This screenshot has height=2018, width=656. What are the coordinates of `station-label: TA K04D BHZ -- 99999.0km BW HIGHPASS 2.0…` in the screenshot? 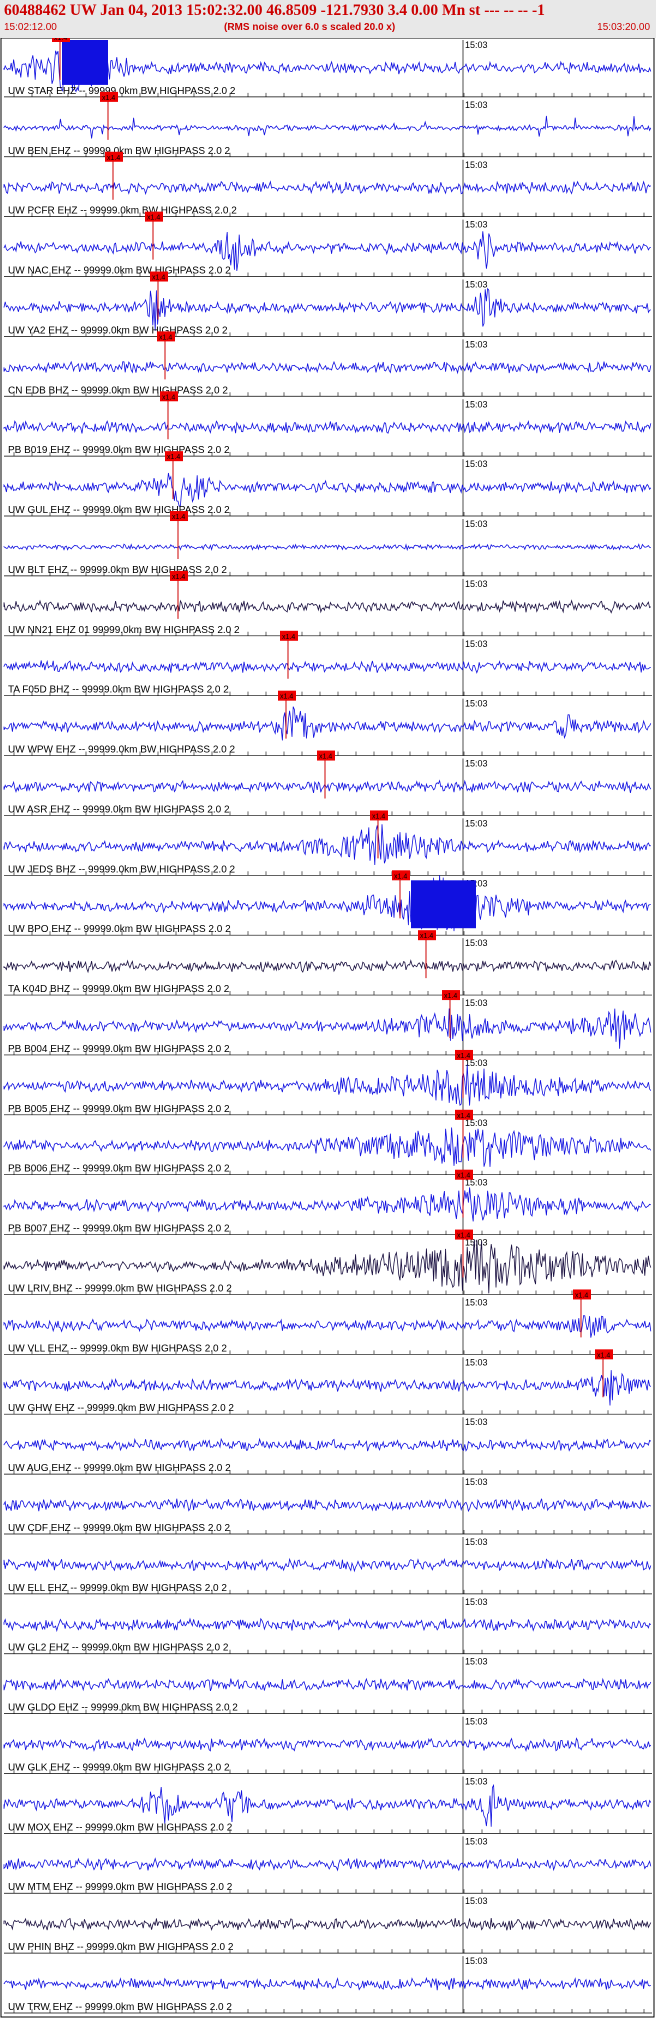 It's located at (119, 989).